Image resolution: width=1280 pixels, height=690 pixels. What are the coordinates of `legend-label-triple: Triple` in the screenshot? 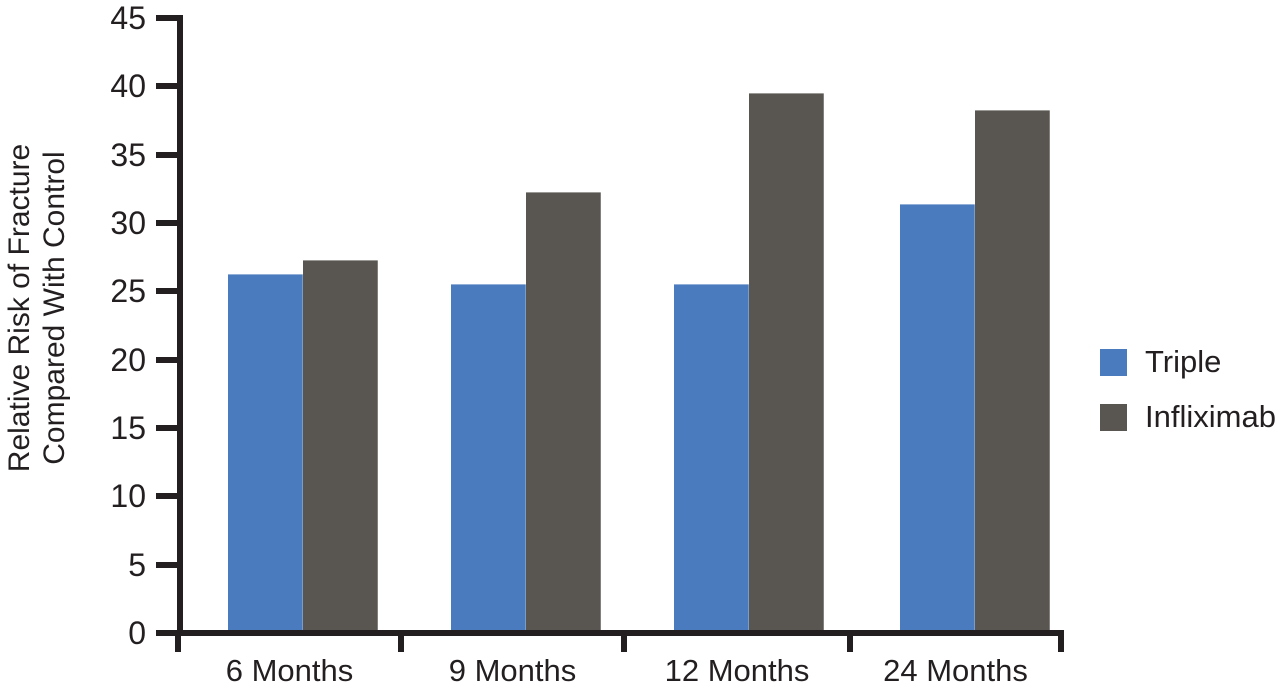 It's located at (1183, 361).